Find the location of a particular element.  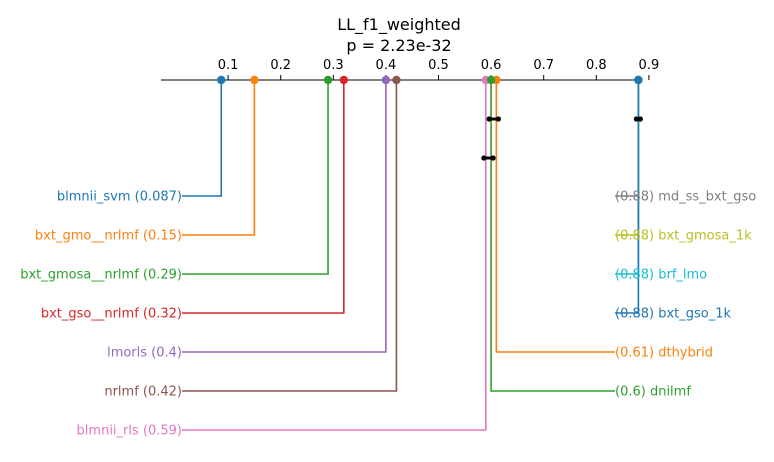

axis-tick-label: 0.4 is located at coordinates (386, 65).